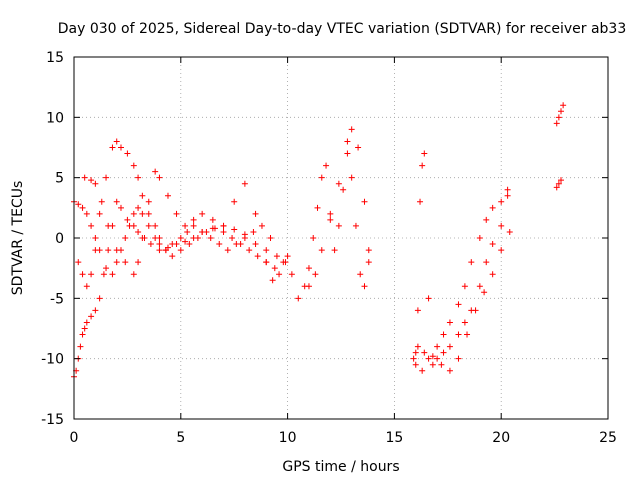  I want to click on x-axis-title: GPS time / hours, so click(340, 467).